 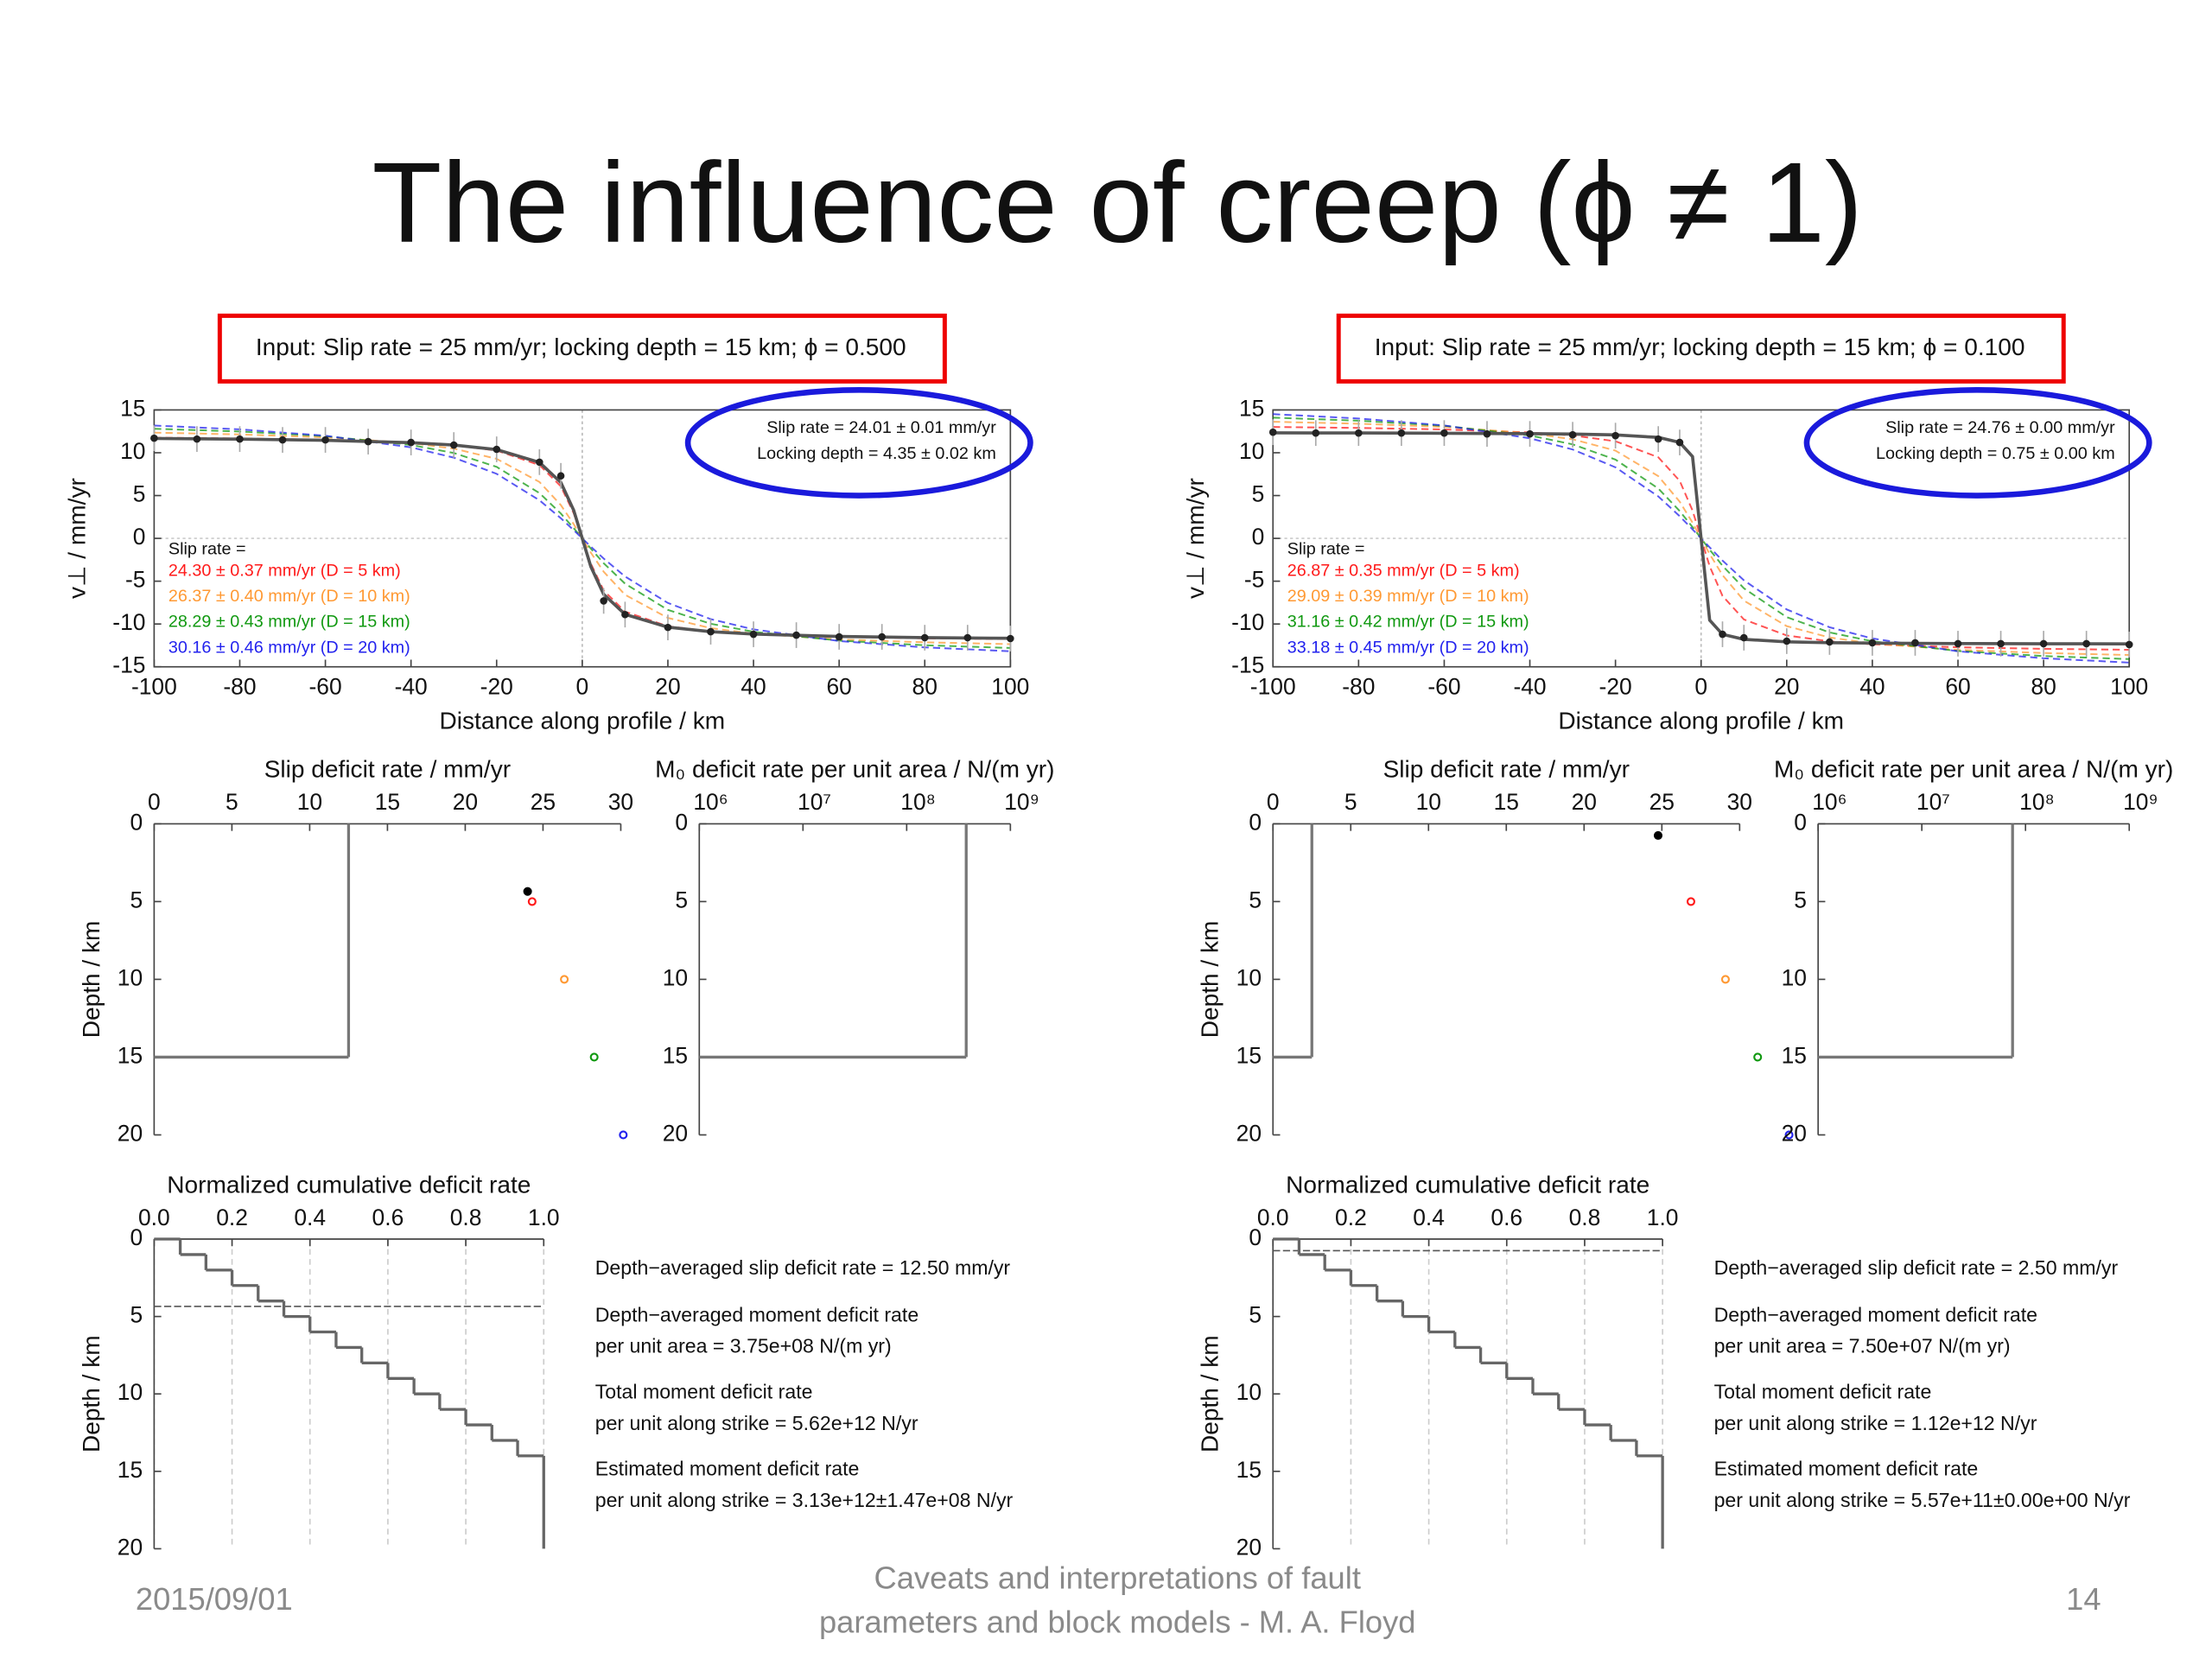 I want to click on x-tick-label: 0.6, so click(x=388, y=1217).